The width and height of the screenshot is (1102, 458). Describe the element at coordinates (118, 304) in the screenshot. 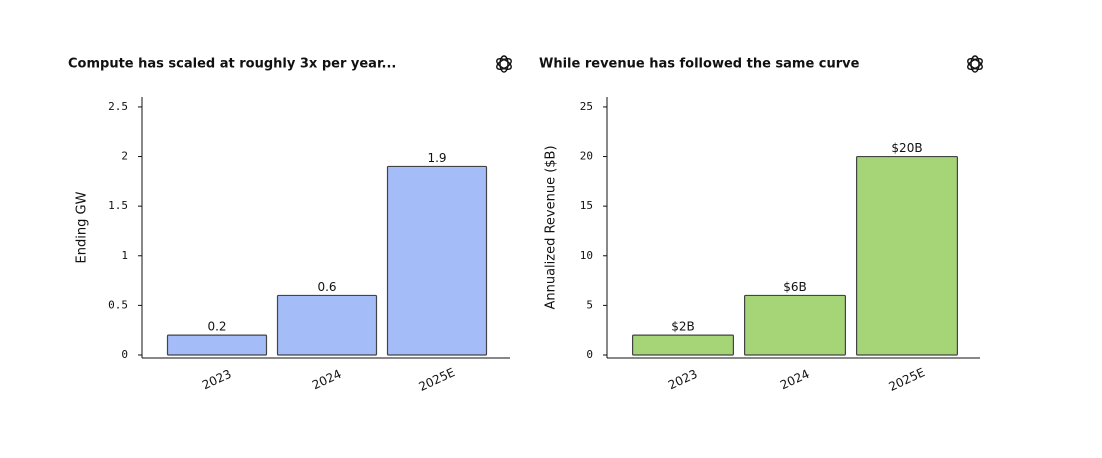

I see `y-tick-label: 0.5` at that location.